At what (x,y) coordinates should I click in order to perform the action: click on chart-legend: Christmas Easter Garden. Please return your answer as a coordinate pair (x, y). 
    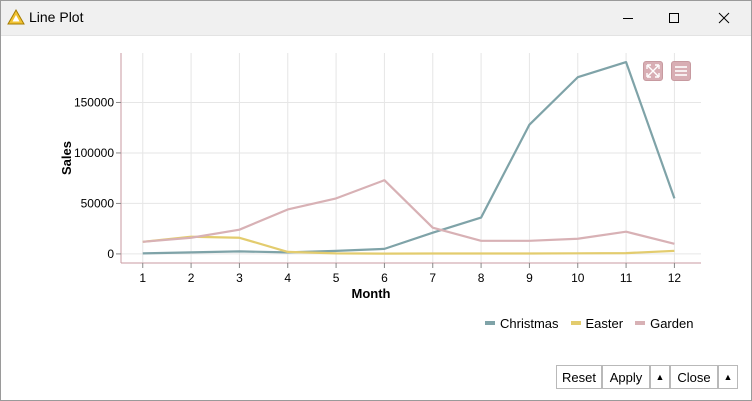
    Looking at the image, I should click on (595, 323).